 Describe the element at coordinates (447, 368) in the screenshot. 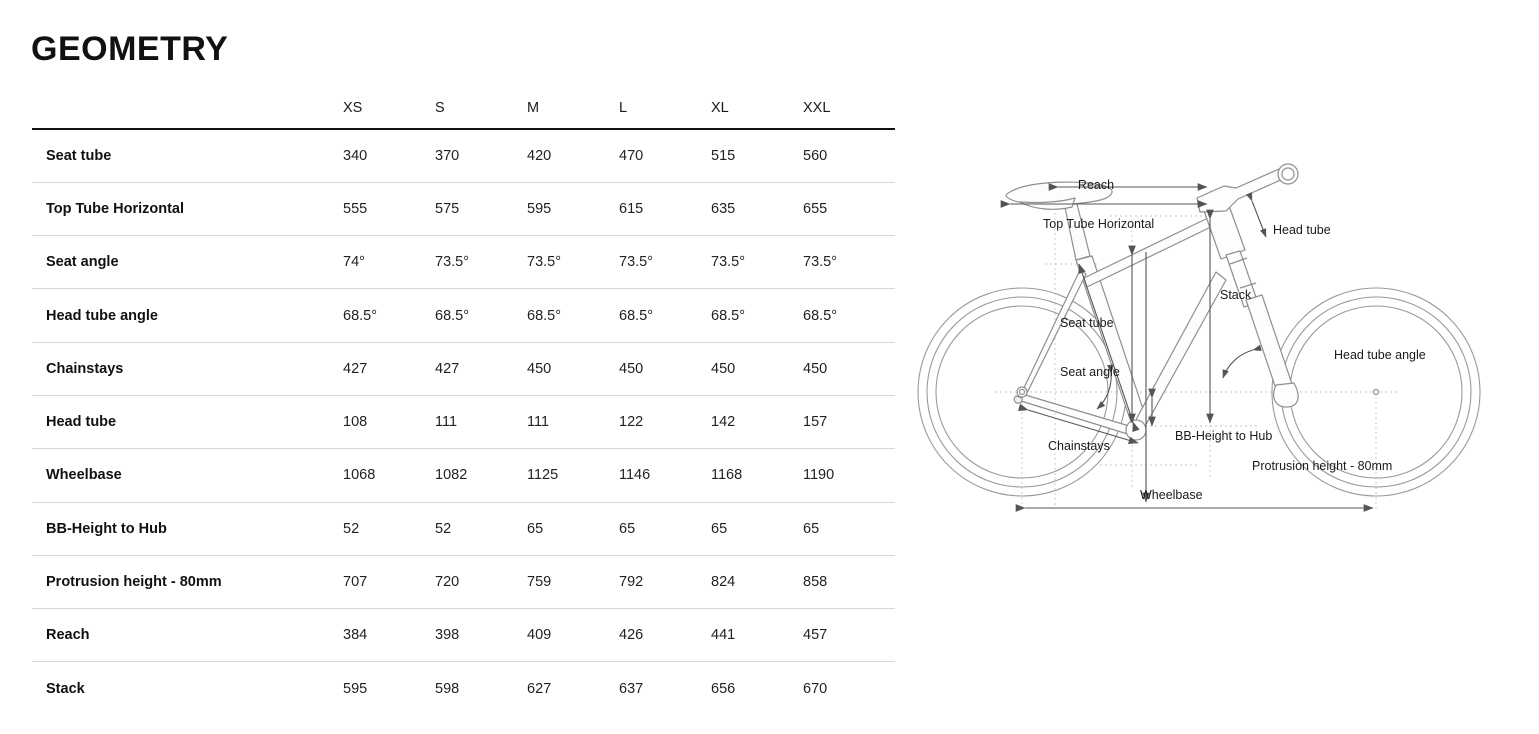

I see `cell-s: 427` at that location.